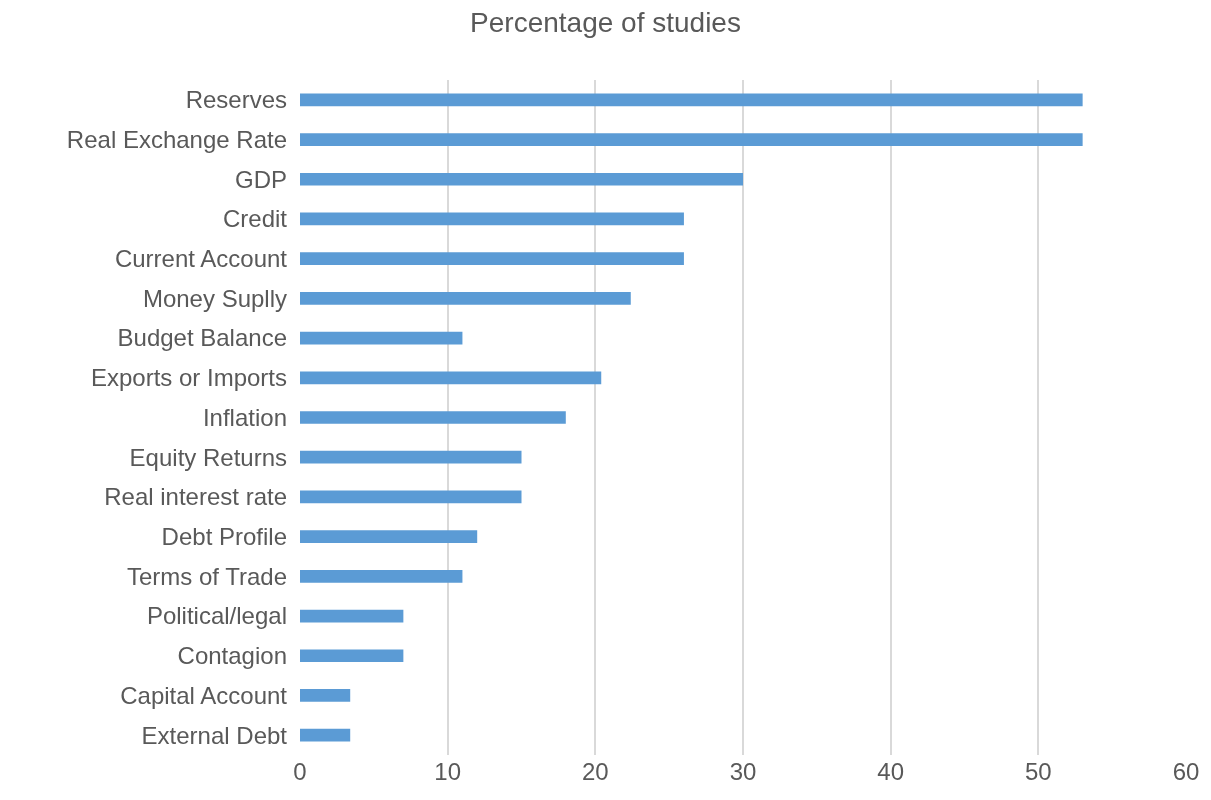 The width and height of the screenshot is (1211, 800). Describe the element at coordinates (195, 497) in the screenshot. I see `y-tick-label: Real interest rate` at that location.